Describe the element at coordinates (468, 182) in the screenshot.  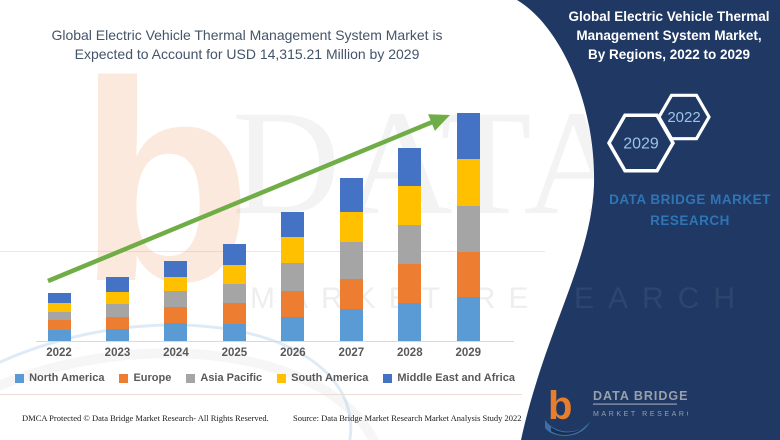
I see `bar-segment-2029-south-america` at that location.